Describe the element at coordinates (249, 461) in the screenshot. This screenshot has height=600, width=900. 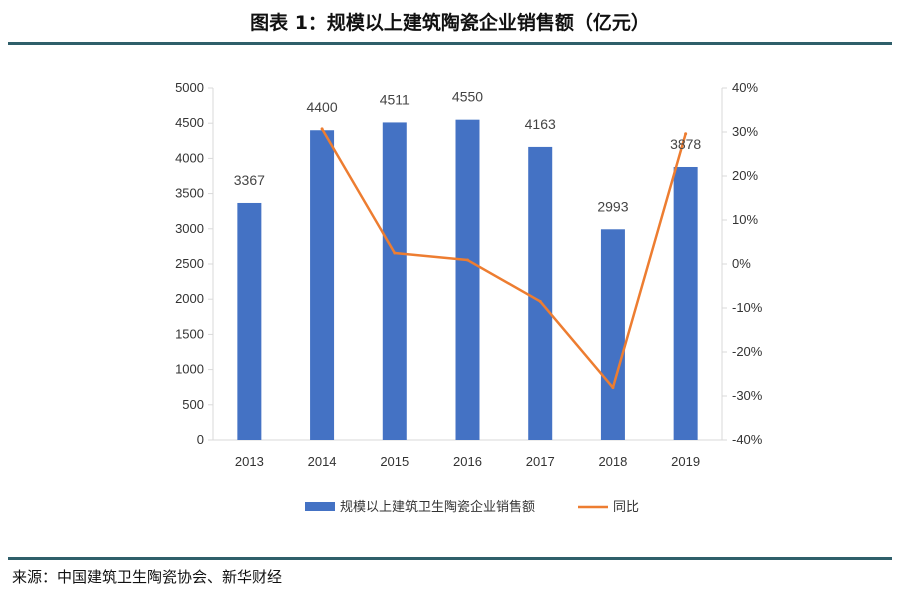
I see `x-tick-label: 2013` at that location.